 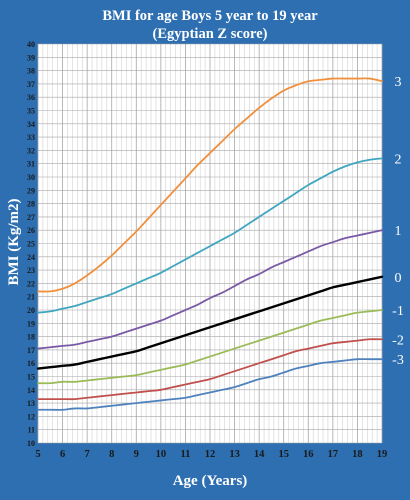 I want to click on y-tick-label: 28, so click(x=31, y=204).